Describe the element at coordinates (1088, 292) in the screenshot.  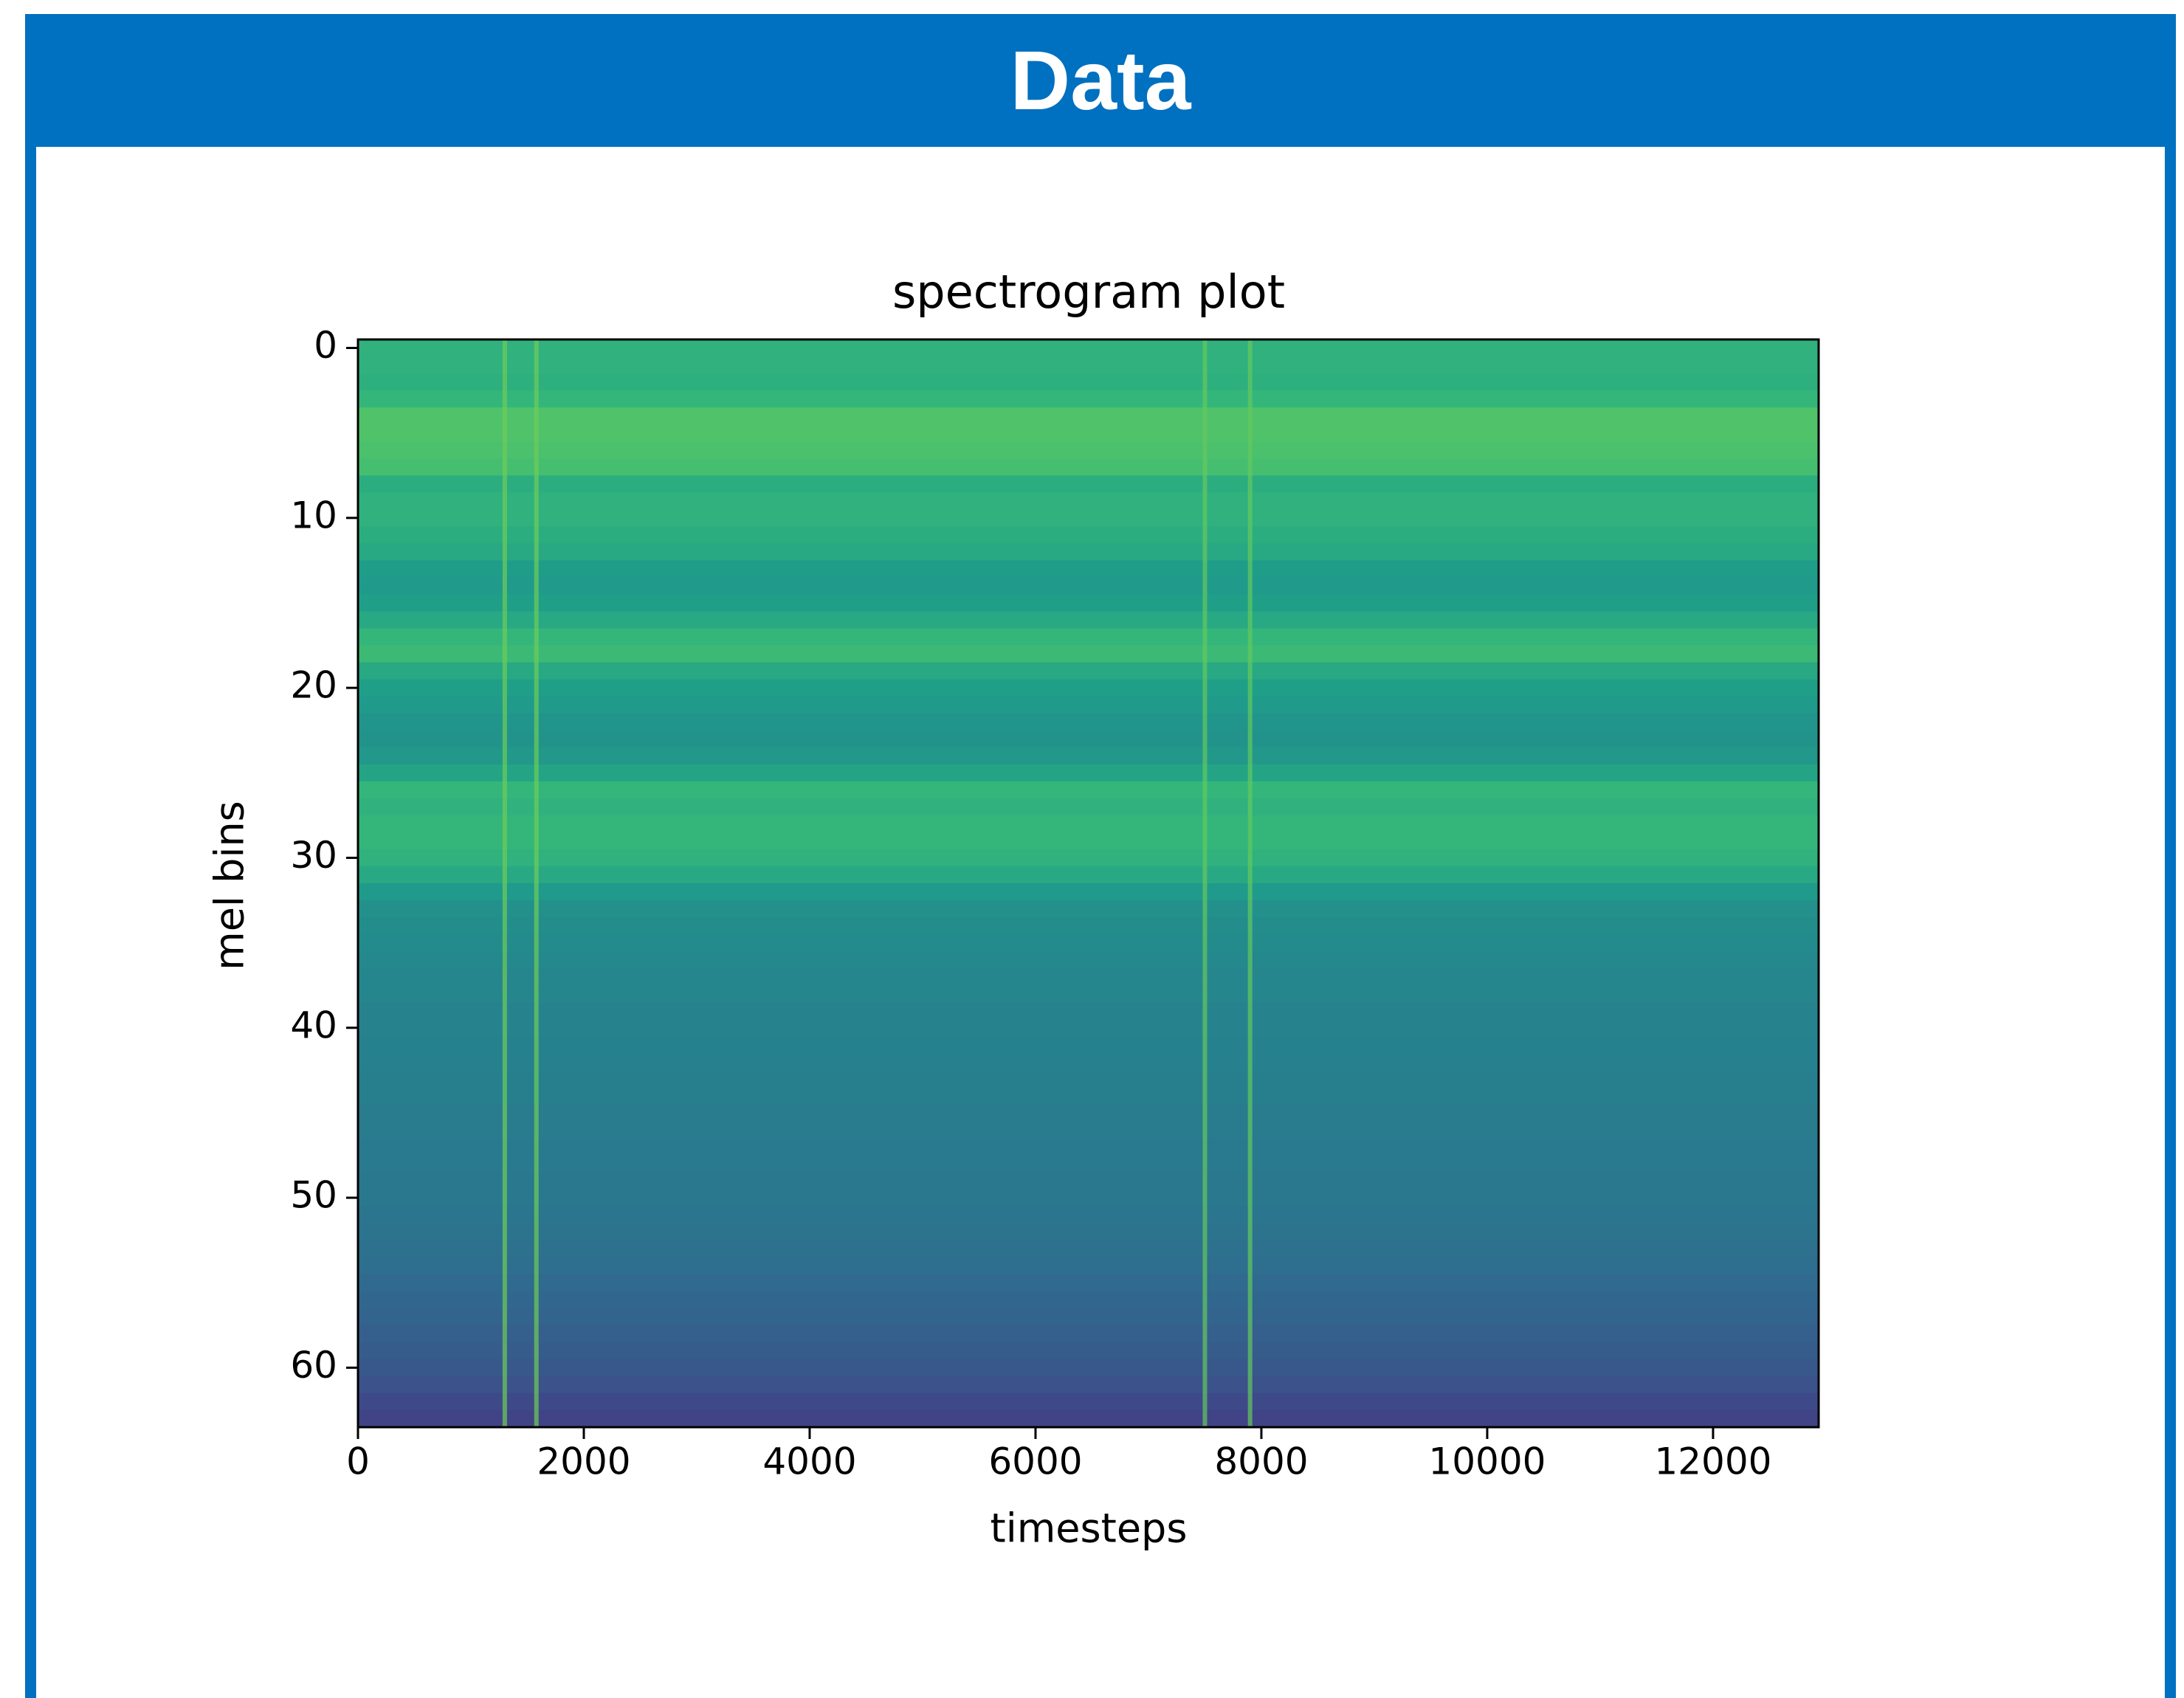
I see `chart-title: spectrogram plot` at that location.